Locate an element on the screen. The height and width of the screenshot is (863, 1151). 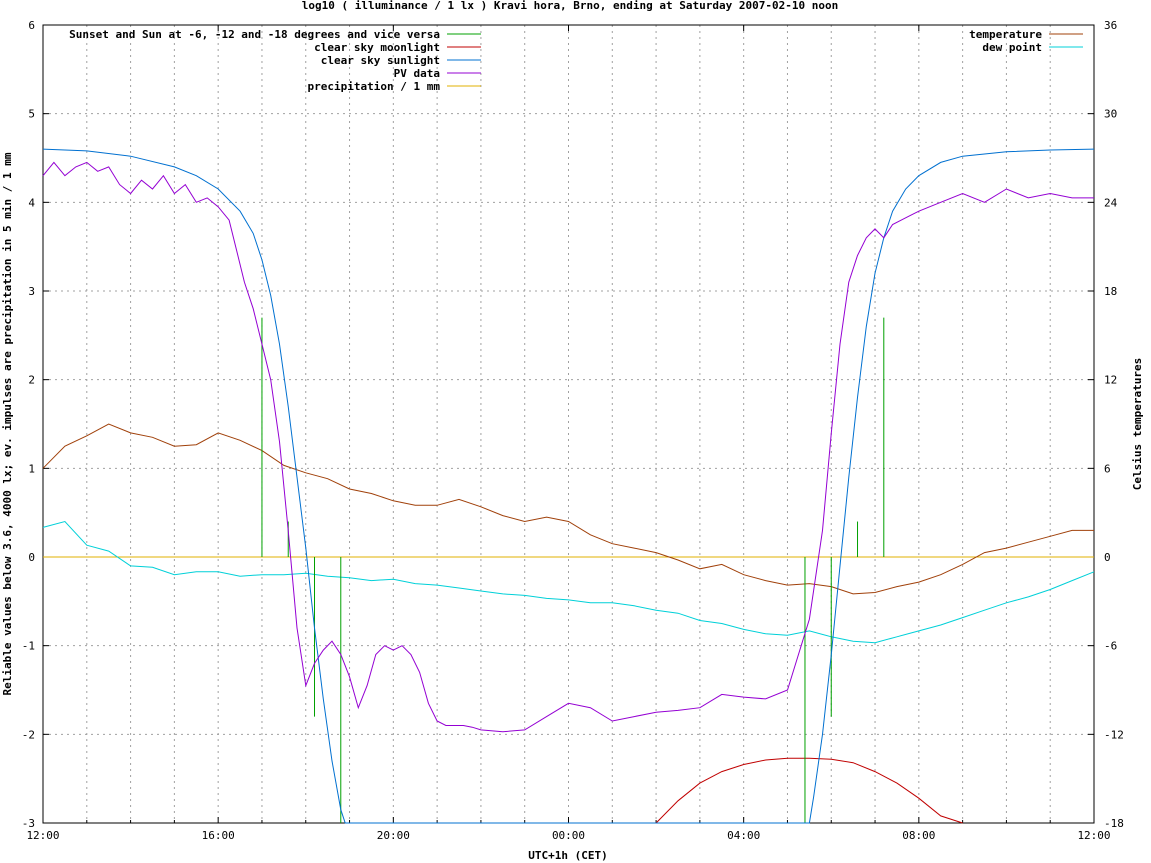
x-tick-label: 20:00 is located at coordinates (393, 835).